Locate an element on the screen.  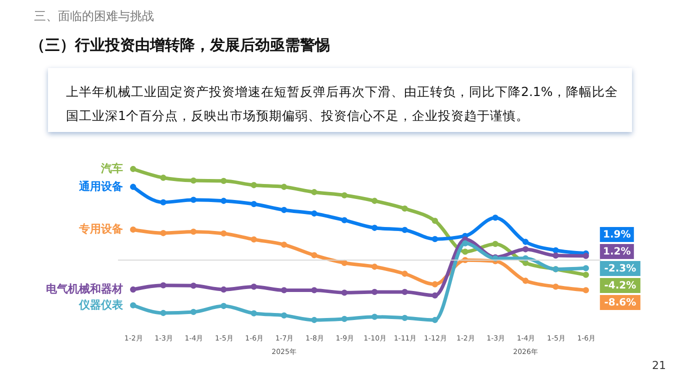
data-label: 1.2% is located at coordinates (617, 252).